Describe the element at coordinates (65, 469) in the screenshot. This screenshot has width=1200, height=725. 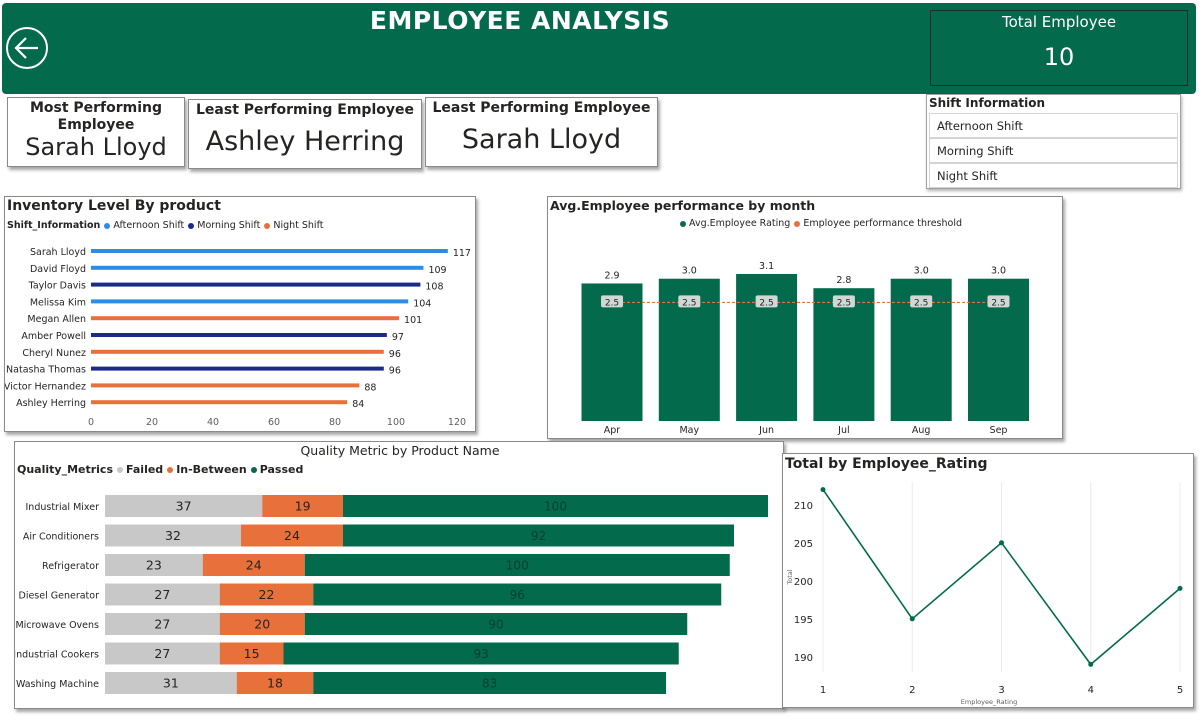
I see `quality-legend-title: Quality_Metrics` at that location.